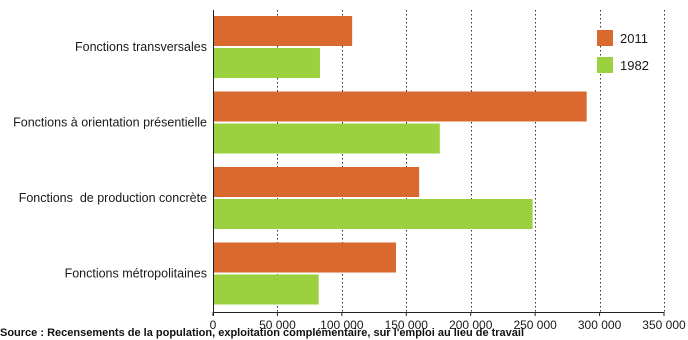 Image resolution: width=688 pixels, height=340 pixels. What do you see at coordinates (634, 65) in the screenshot?
I see `legend-label-1982: 1982` at bounding box center [634, 65].